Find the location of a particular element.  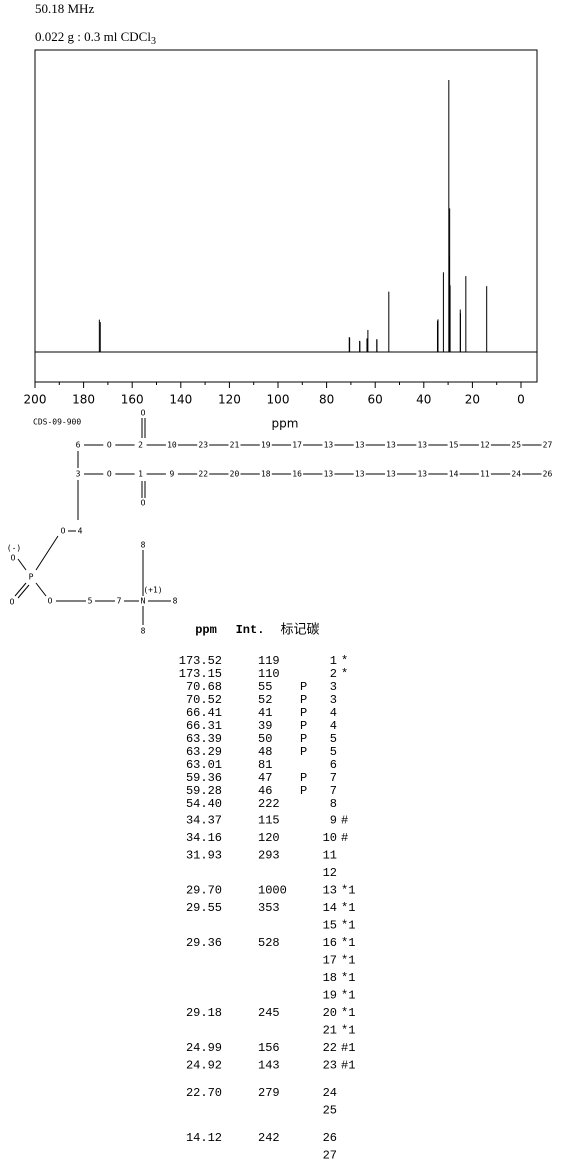

carbon-cell: 12 is located at coordinates (330, 873).